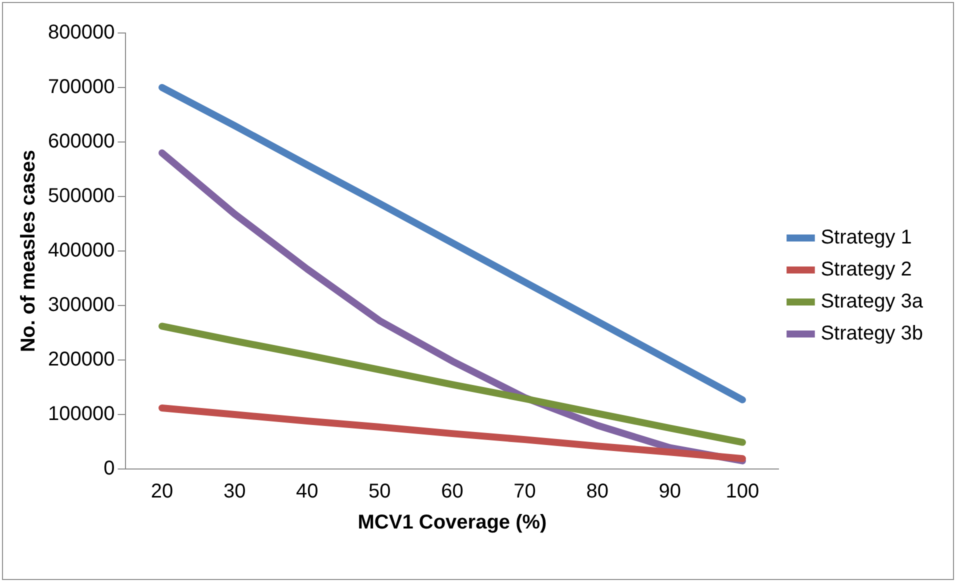 This screenshot has width=957, height=582. What do you see at coordinates (866, 269) in the screenshot?
I see `legend-label: Strategy 2` at bounding box center [866, 269].